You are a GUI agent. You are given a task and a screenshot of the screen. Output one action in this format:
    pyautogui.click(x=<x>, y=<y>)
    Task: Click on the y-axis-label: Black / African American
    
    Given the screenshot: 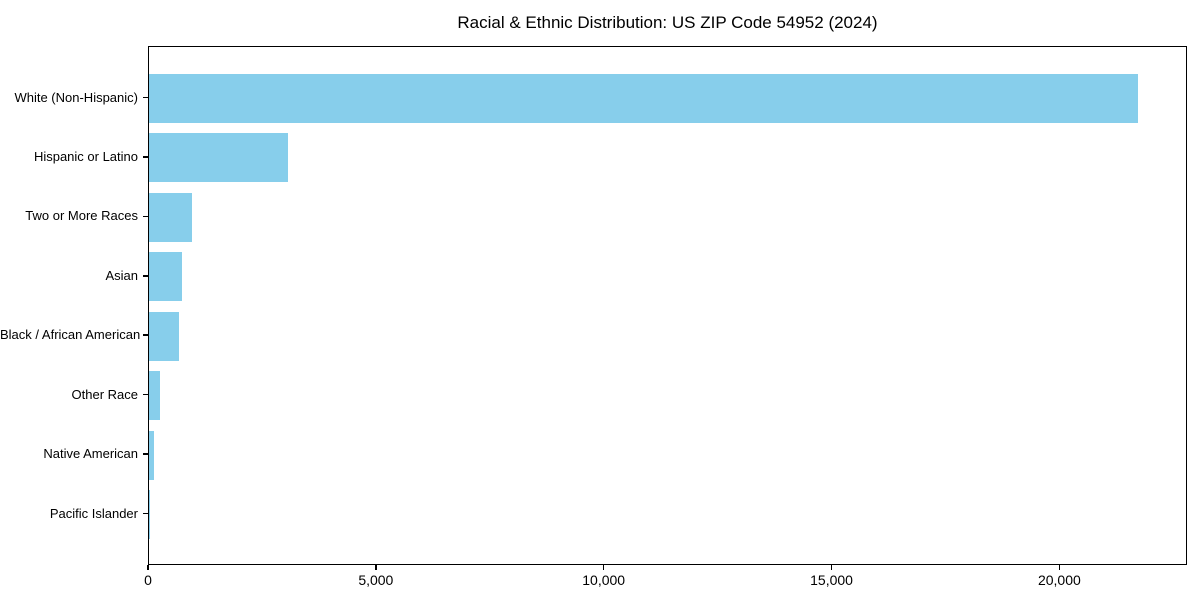 What is the action you would take?
    pyautogui.click(x=70, y=335)
    